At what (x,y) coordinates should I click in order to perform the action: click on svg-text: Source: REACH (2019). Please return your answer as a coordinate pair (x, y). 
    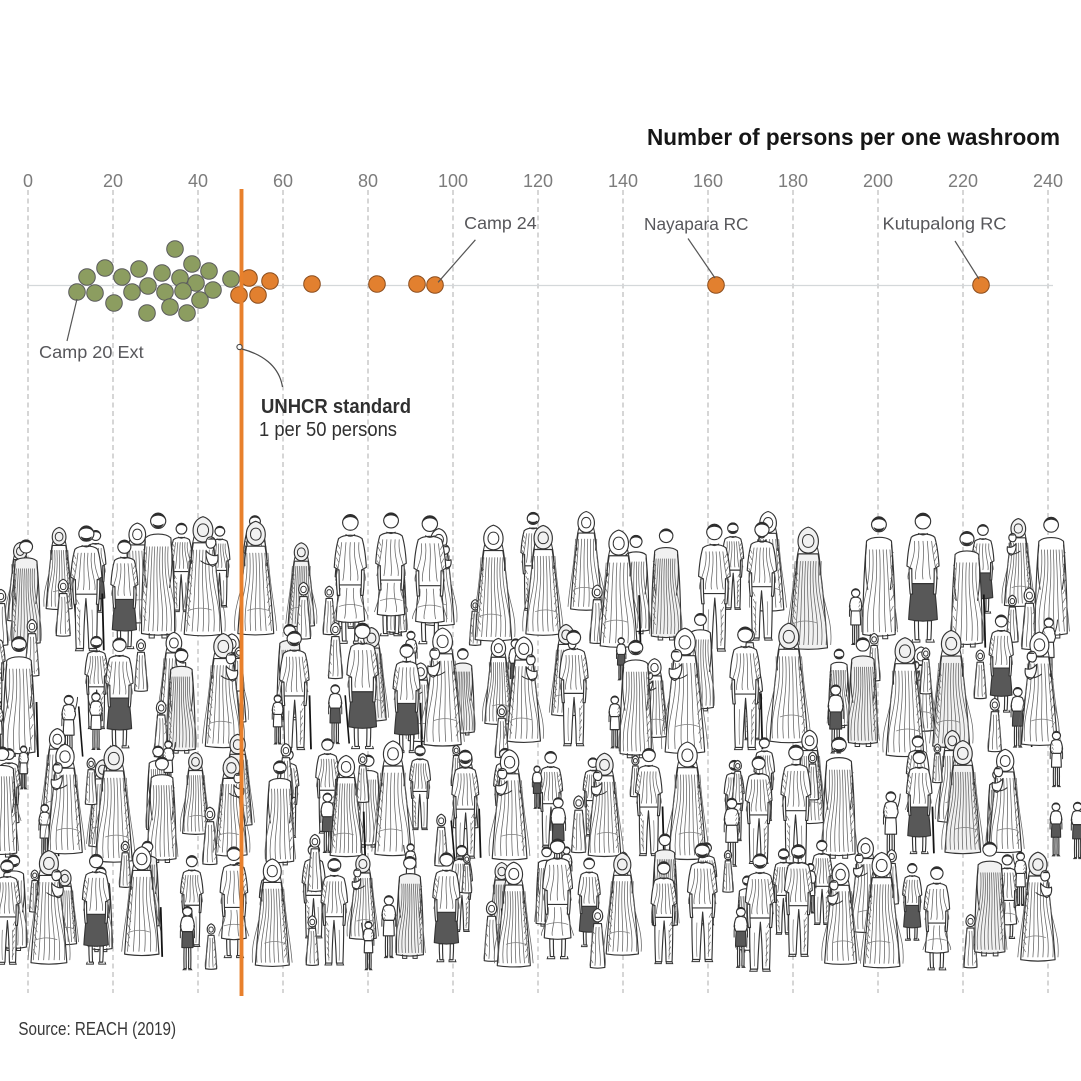
    Looking at the image, I should click on (97, 1029).